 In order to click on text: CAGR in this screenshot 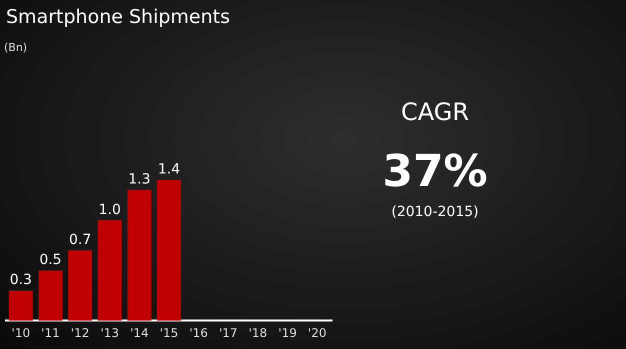, I will do `click(435, 112)`.